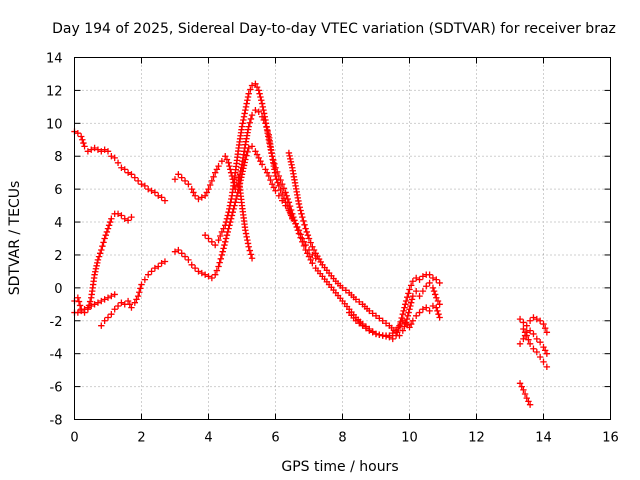 The width and height of the screenshot is (640, 480). Describe the element at coordinates (58, 256) in the screenshot. I see `y-tick-label: 2` at that location.